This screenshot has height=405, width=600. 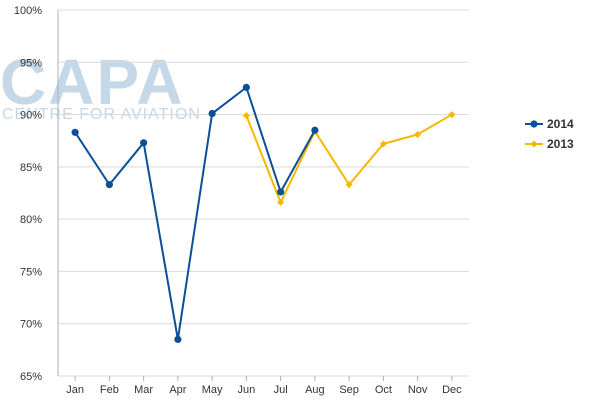 What do you see at coordinates (281, 390) in the screenshot?
I see `x-tick-label: Jul` at bounding box center [281, 390].